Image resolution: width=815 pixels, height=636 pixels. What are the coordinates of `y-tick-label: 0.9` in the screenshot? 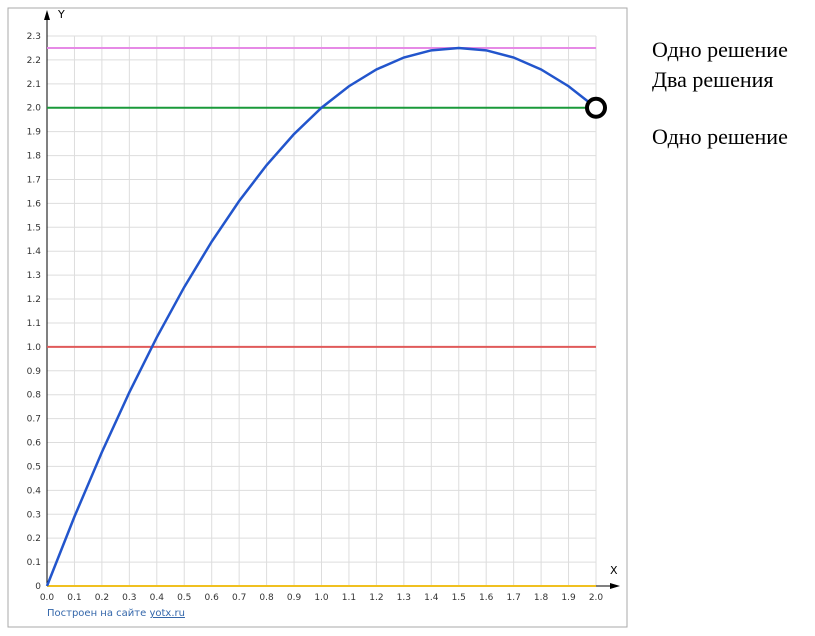 It's located at (34, 372).